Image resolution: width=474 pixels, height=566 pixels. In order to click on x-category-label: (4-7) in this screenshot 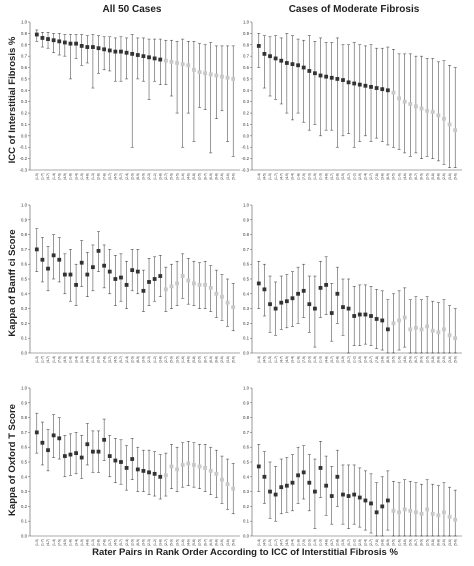, I will do `click(281, 542)`.